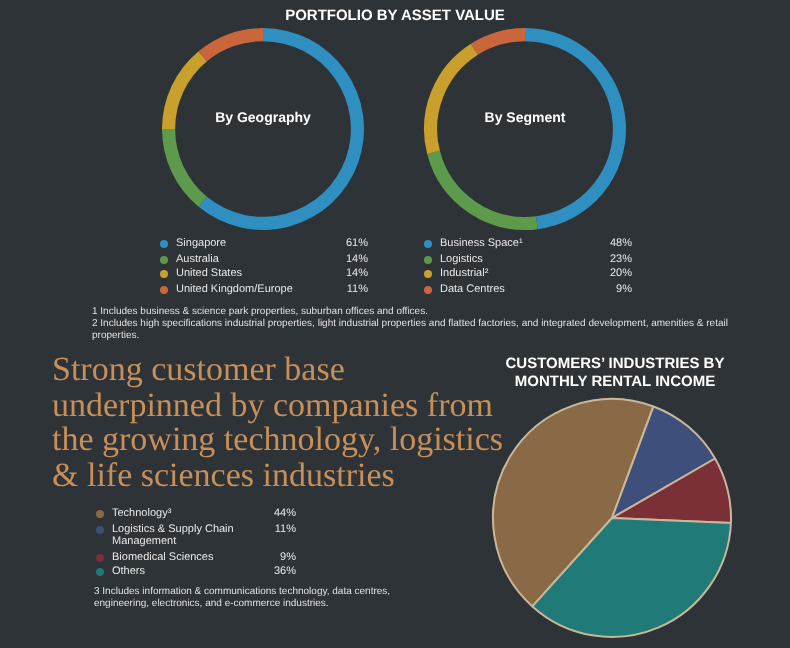 The image size is (790, 648). Describe the element at coordinates (278, 421) in the screenshot. I see `chart-subtitle: Strong customer base underpinned by companies from the growing technology, logistics & life sciences industries` at that location.